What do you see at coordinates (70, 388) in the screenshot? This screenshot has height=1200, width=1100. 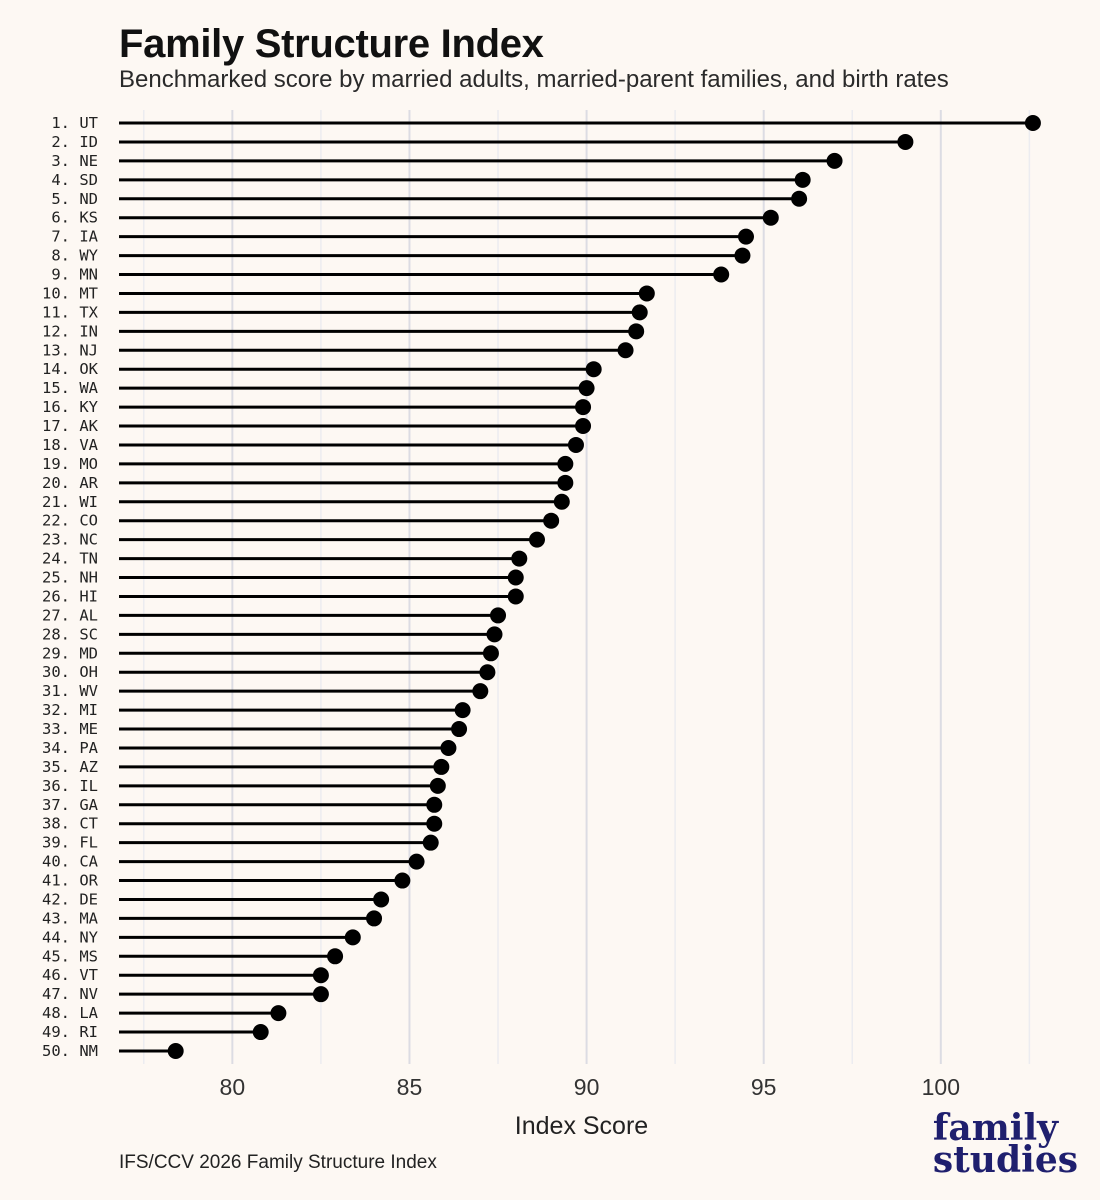 I see `y-category-label-wa: 15. WA` at bounding box center [70, 388].